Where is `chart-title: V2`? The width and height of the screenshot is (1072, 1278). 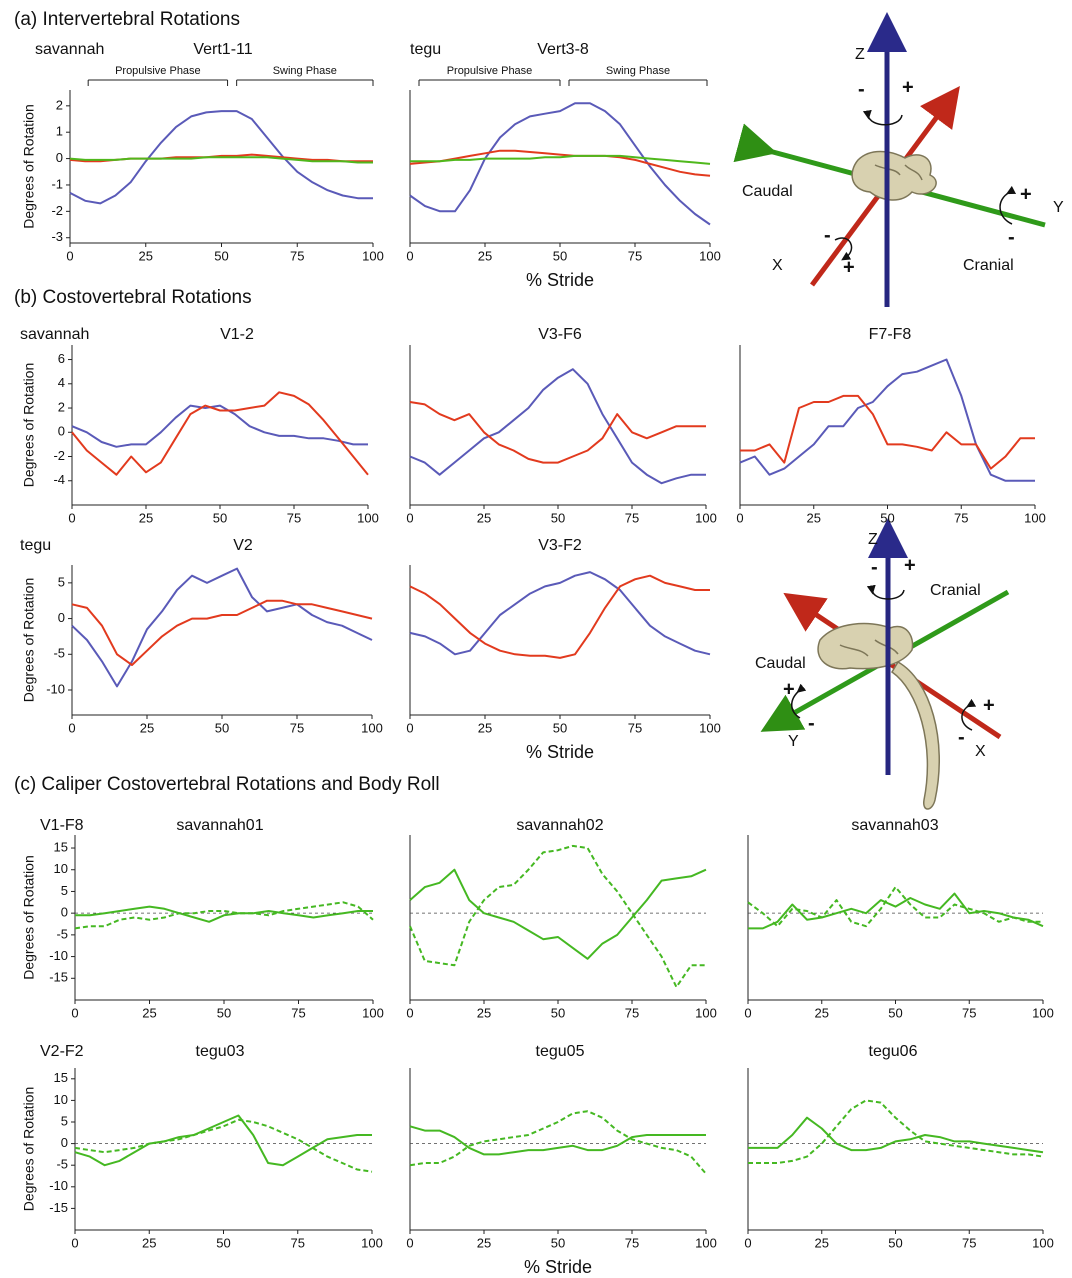
chart-title: V2 is located at coordinates (243, 545).